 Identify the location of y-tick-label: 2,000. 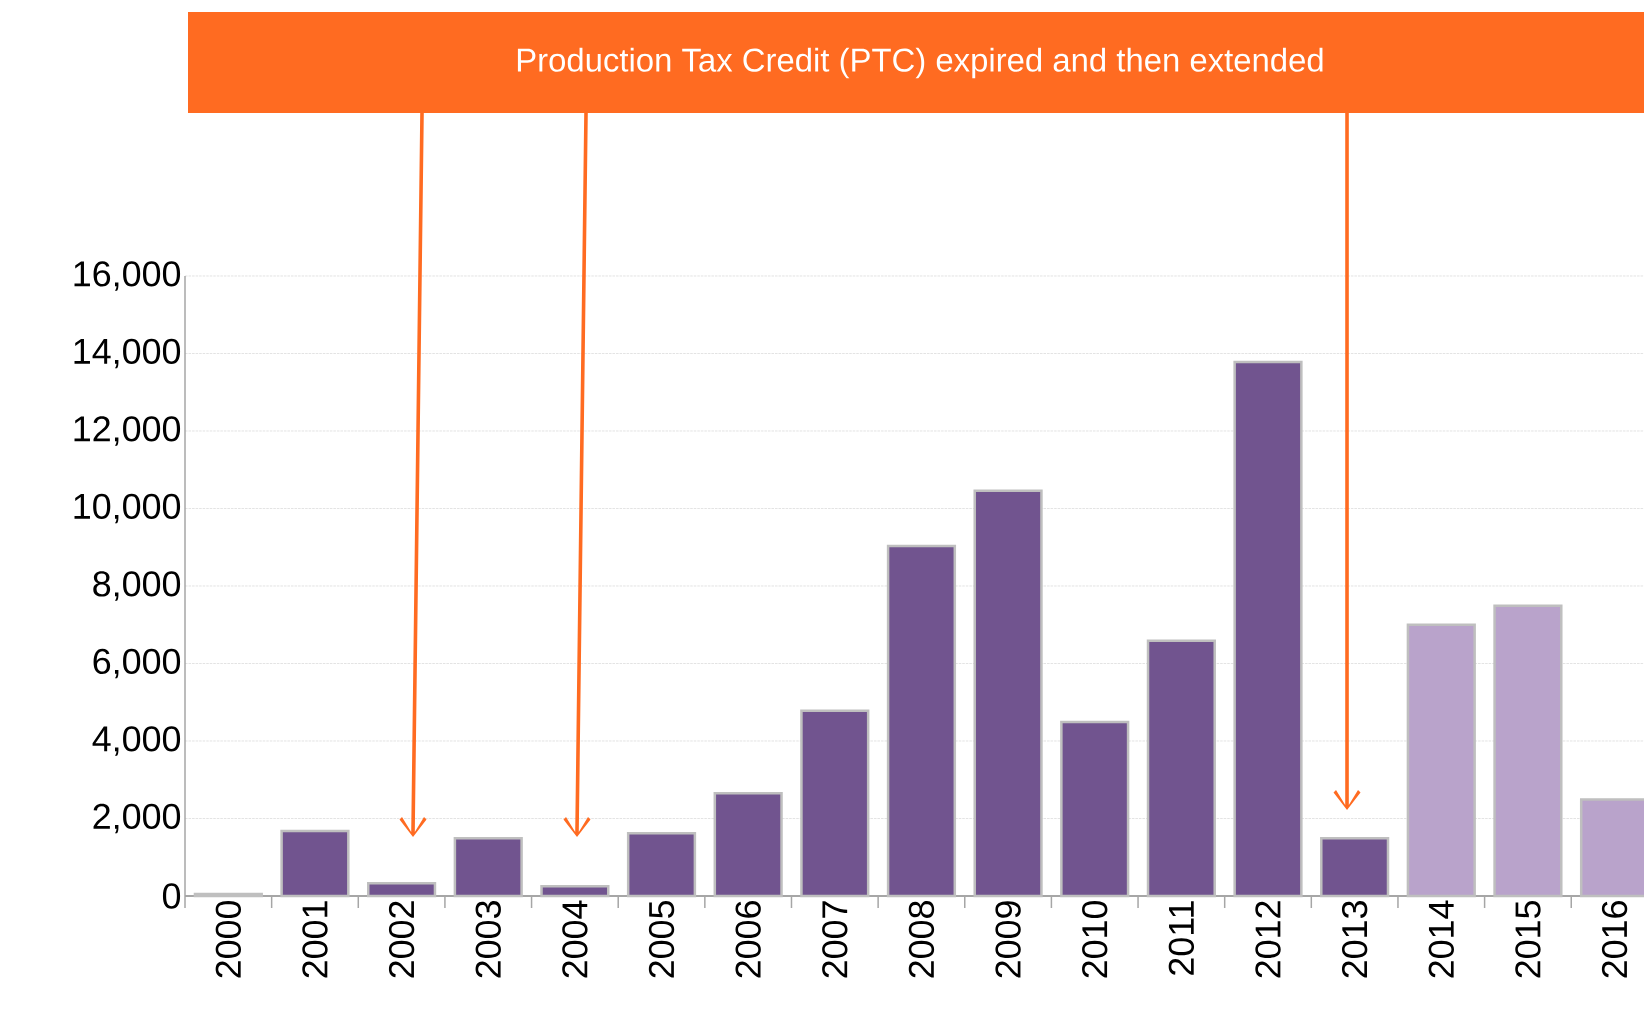
(137, 818).